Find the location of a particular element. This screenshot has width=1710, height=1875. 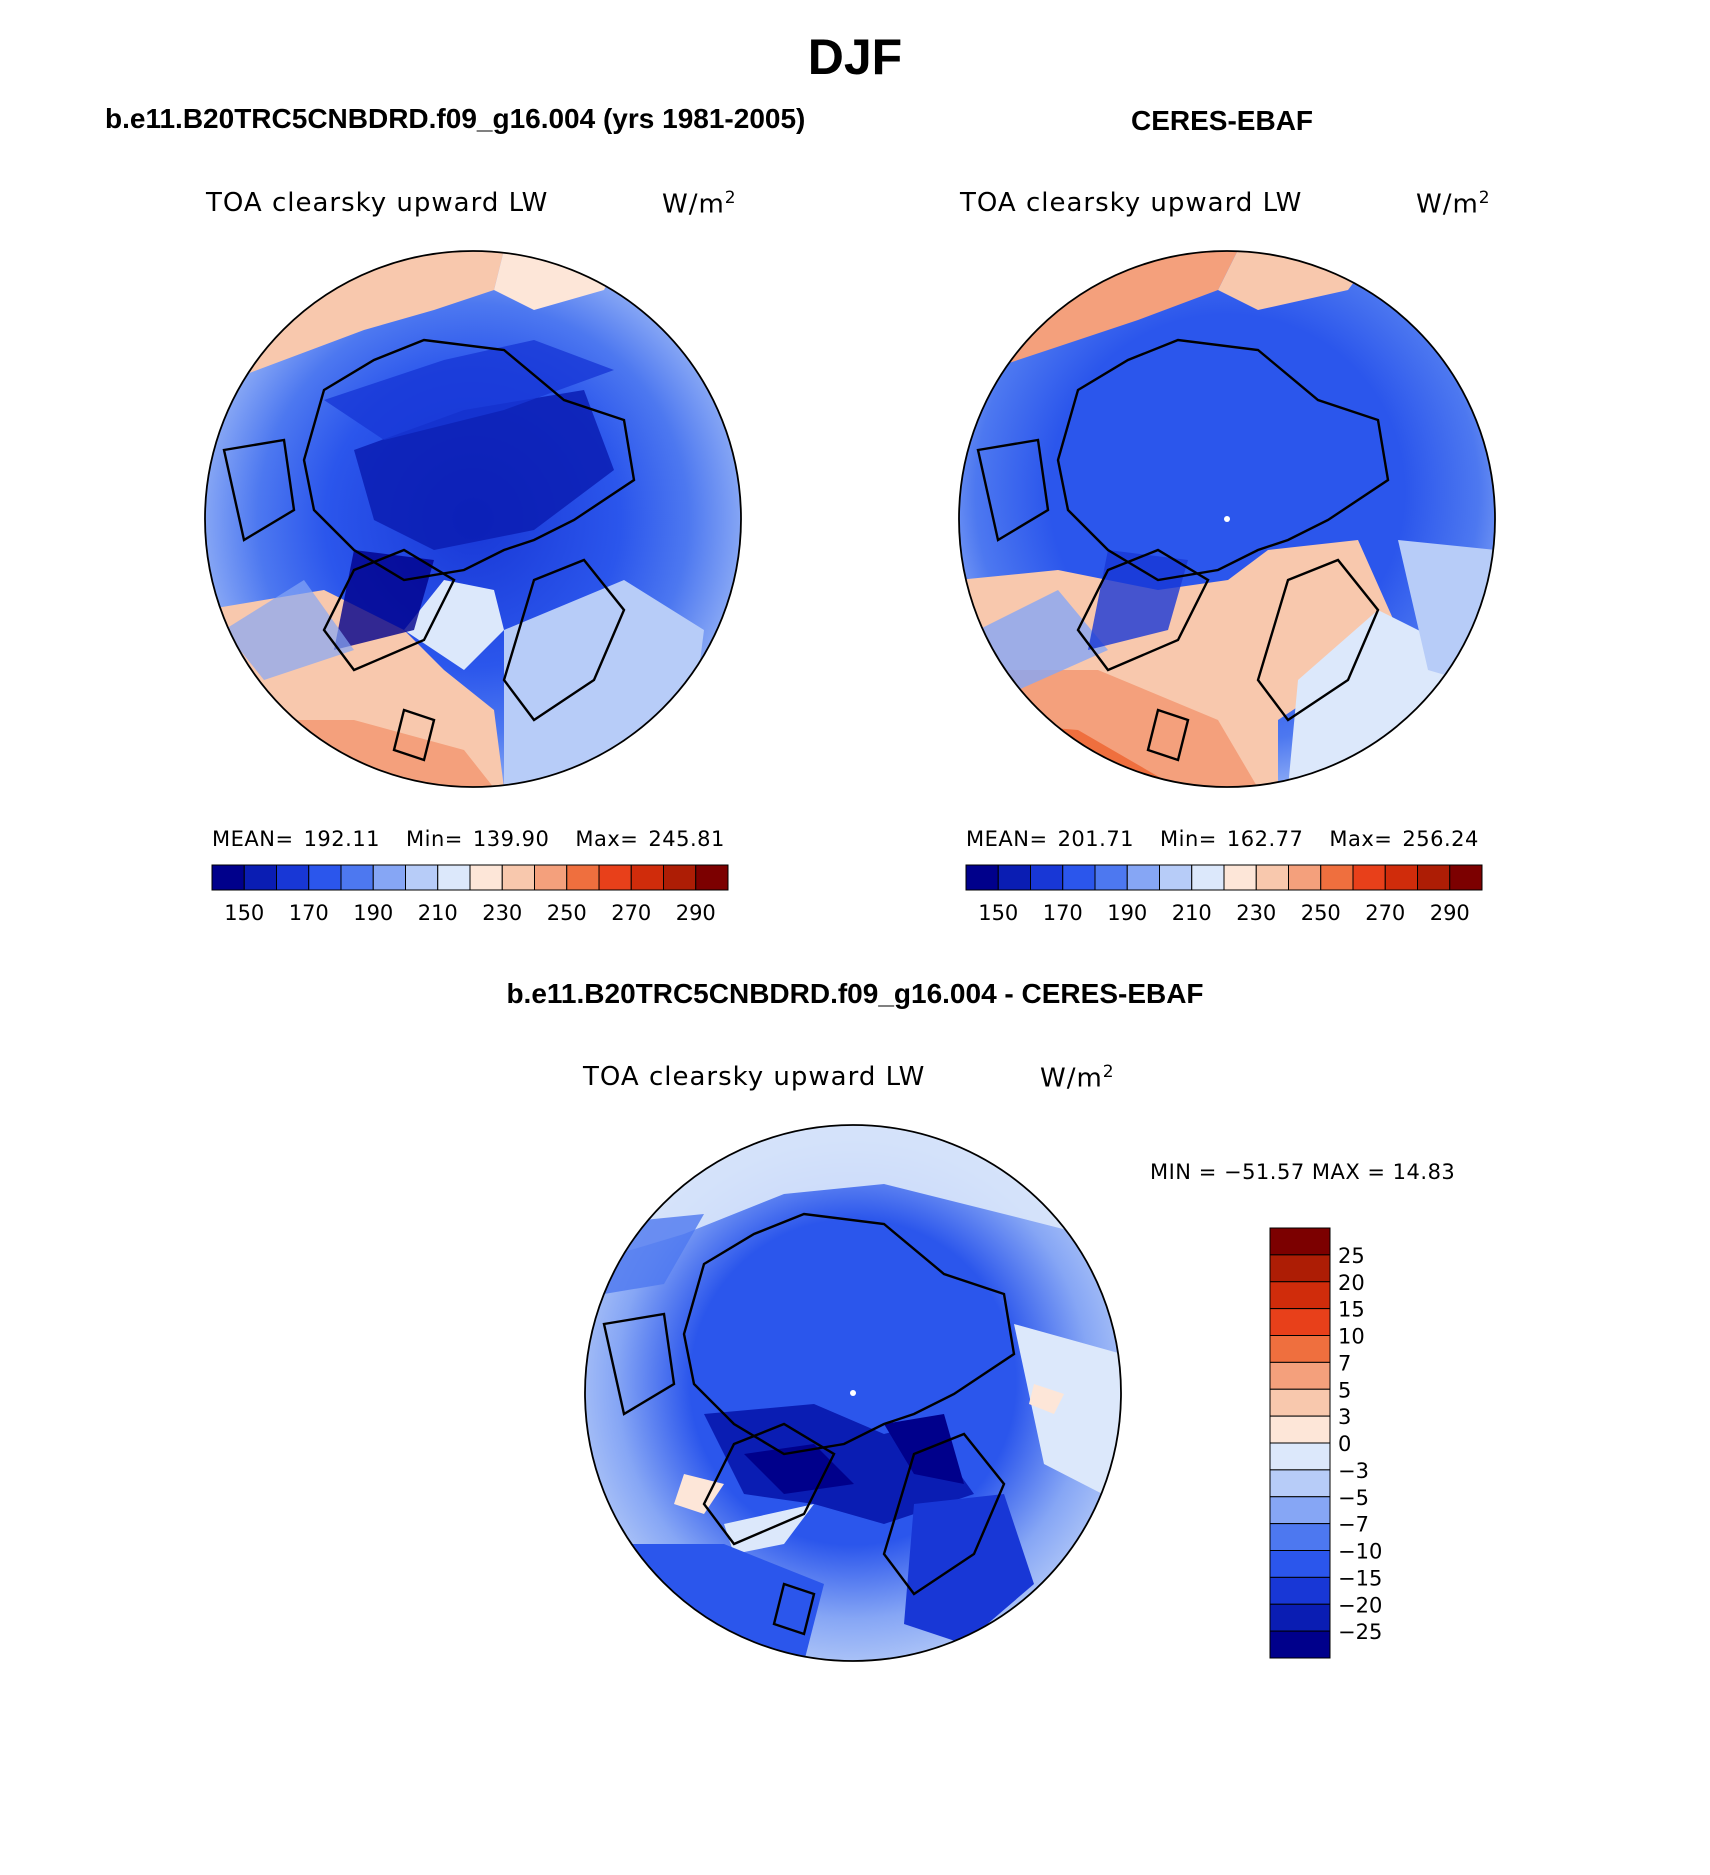

diff-colorbar-tick-label: 3 is located at coordinates (1344, 1417).